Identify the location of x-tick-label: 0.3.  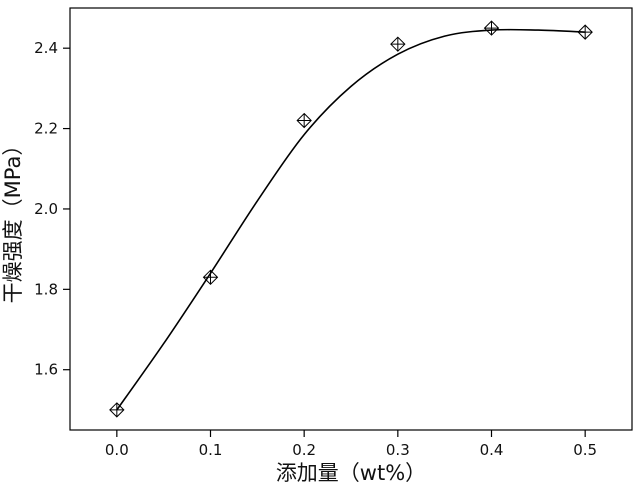
(398, 450).